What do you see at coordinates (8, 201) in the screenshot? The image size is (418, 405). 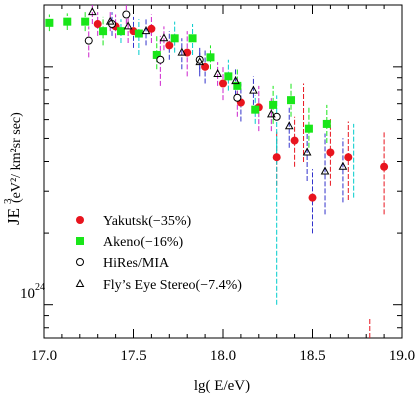 I see `y-axis-label-exponent: 3` at bounding box center [8, 201].